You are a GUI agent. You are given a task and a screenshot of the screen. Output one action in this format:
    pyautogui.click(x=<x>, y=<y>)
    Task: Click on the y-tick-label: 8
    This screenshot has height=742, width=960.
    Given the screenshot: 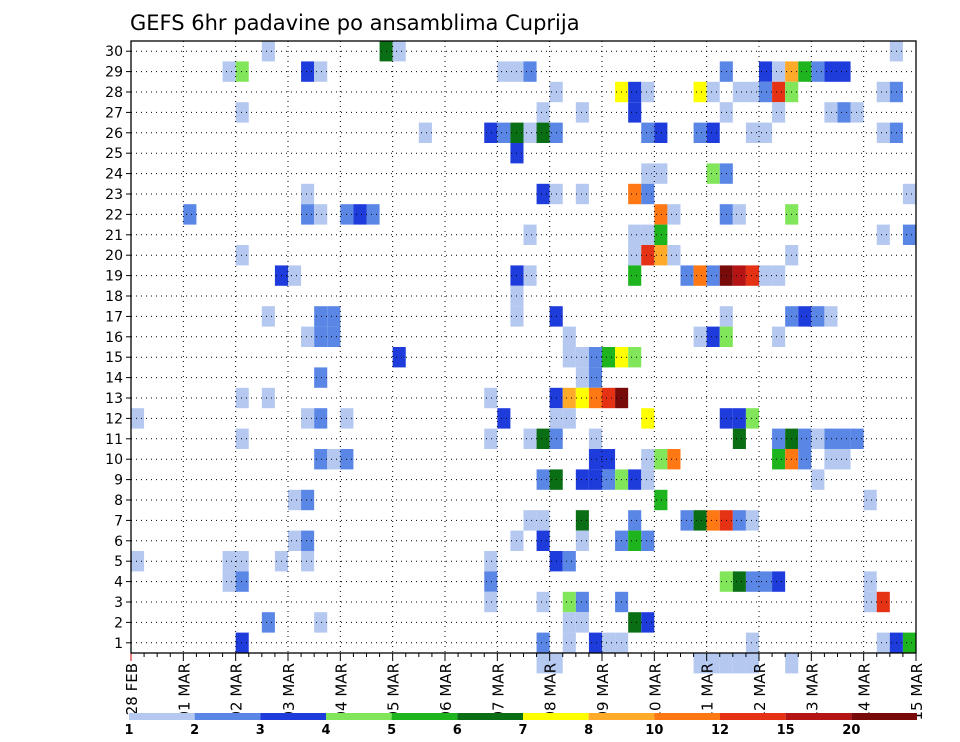 What is the action you would take?
    pyautogui.click(x=118, y=501)
    